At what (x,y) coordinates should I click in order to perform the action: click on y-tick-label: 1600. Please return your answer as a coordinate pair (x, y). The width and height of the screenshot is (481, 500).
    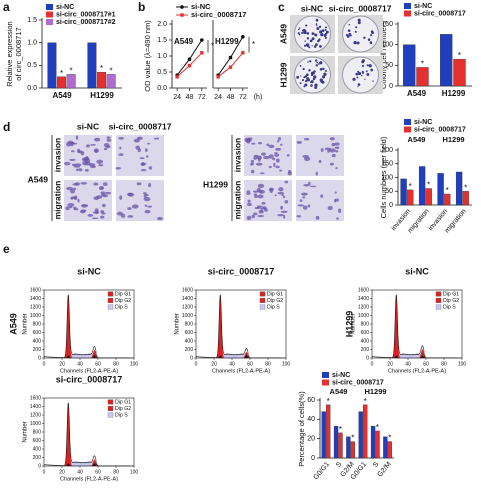
    Looking at the image, I should click on (35, 398).